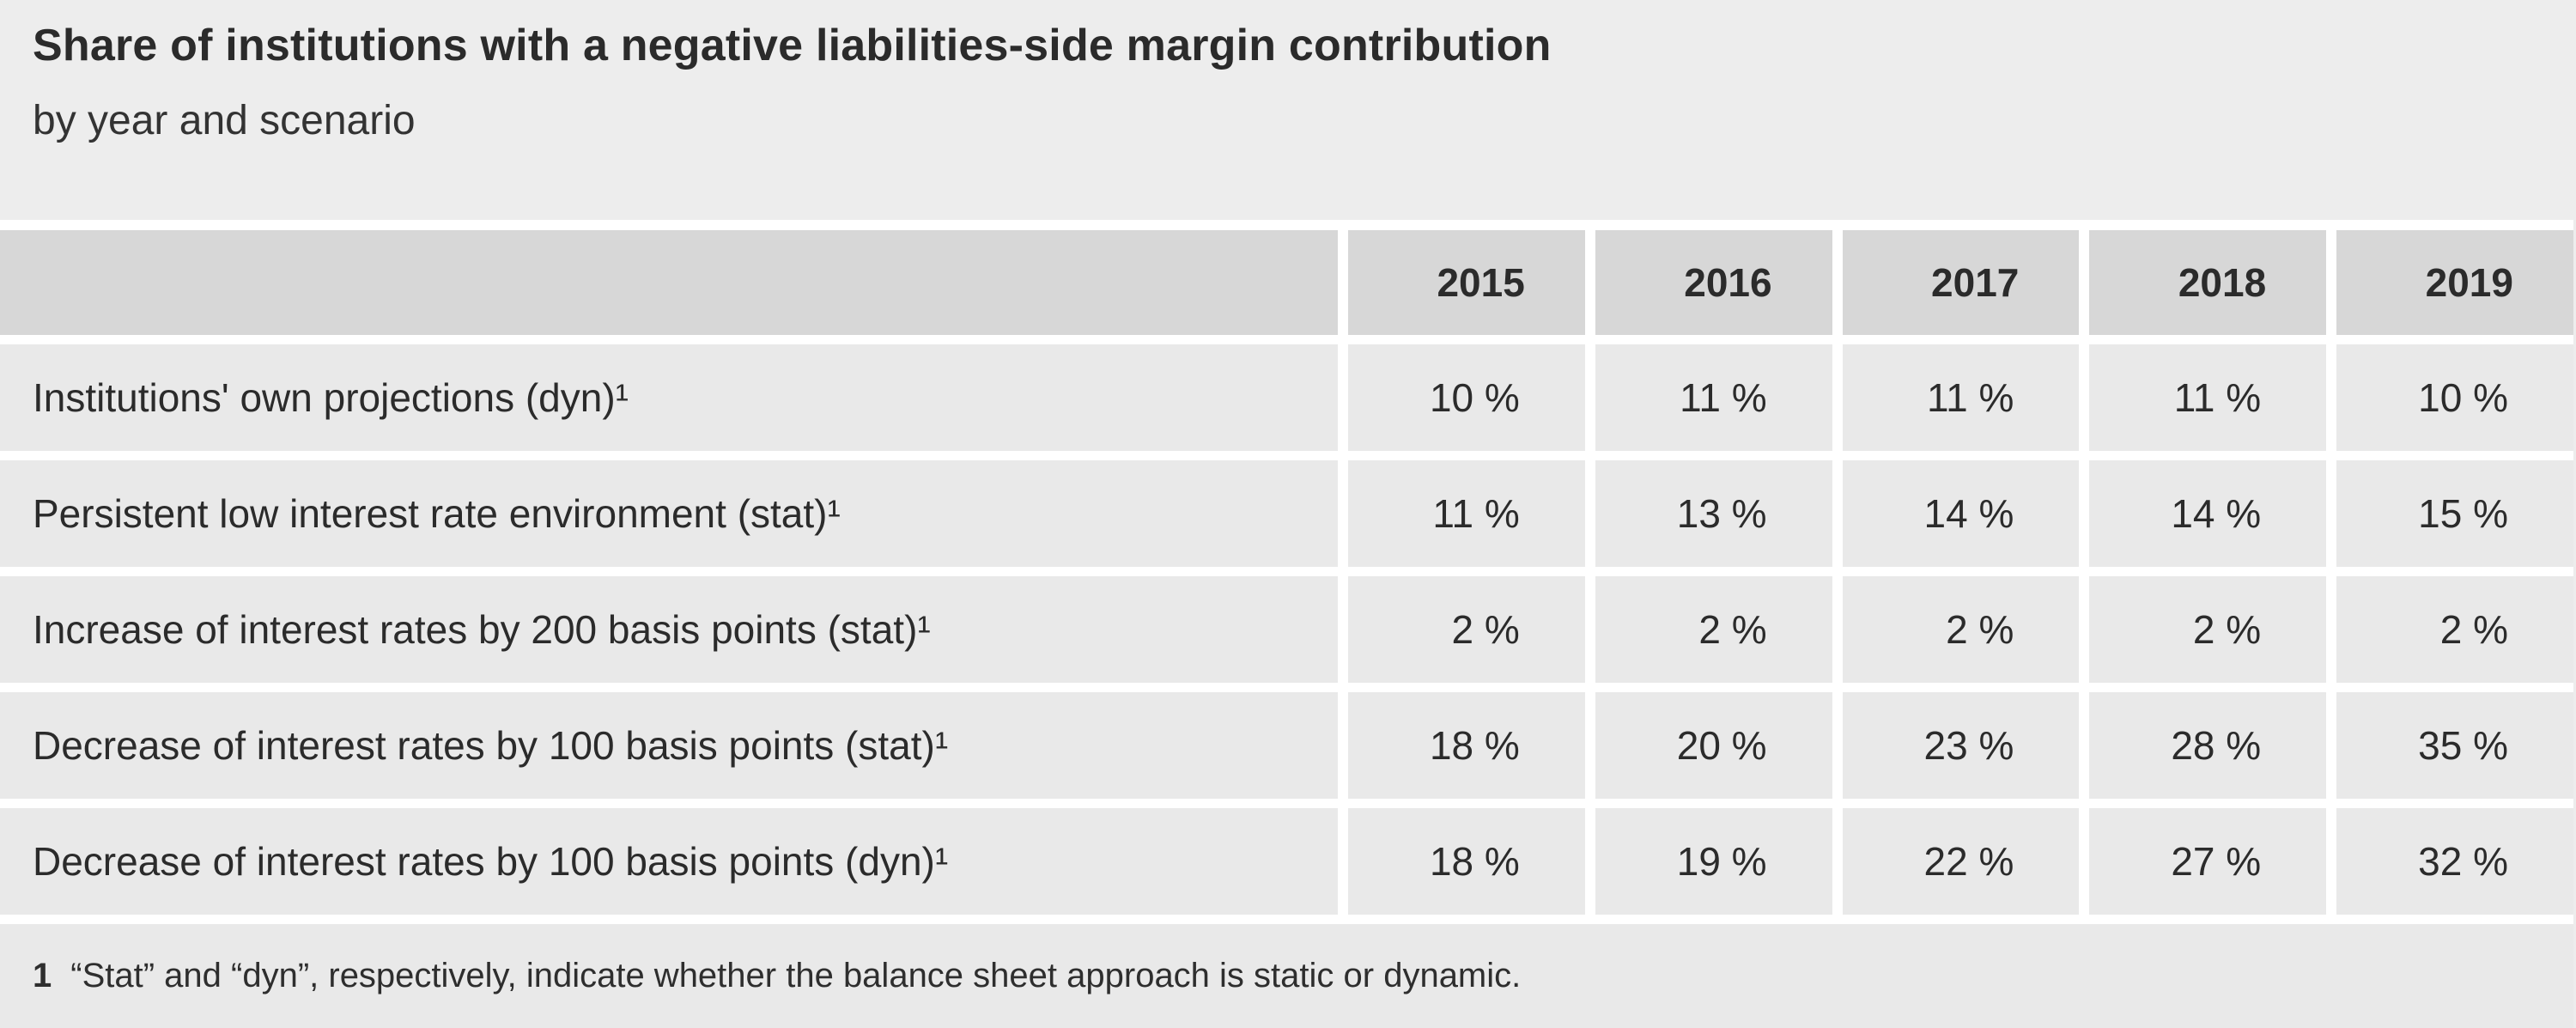  Describe the element at coordinates (1714, 513) in the screenshot. I see `value-cell: 13 %` at that location.